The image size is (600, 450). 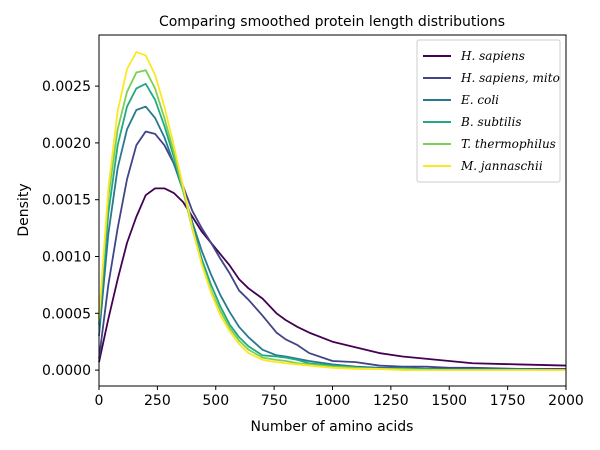 What do you see at coordinates (510, 78) in the screenshot?
I see `legend-label-1: H. sapiens, mito` at bounding box center [510, 78].